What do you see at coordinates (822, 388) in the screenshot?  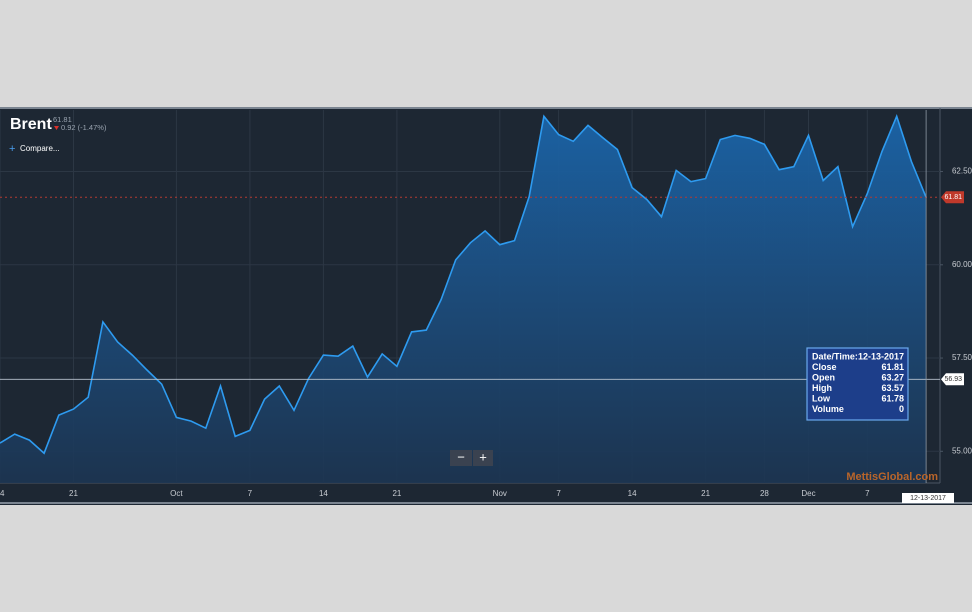 I see `tooltip-label: High` at bounding box center [822, 388].